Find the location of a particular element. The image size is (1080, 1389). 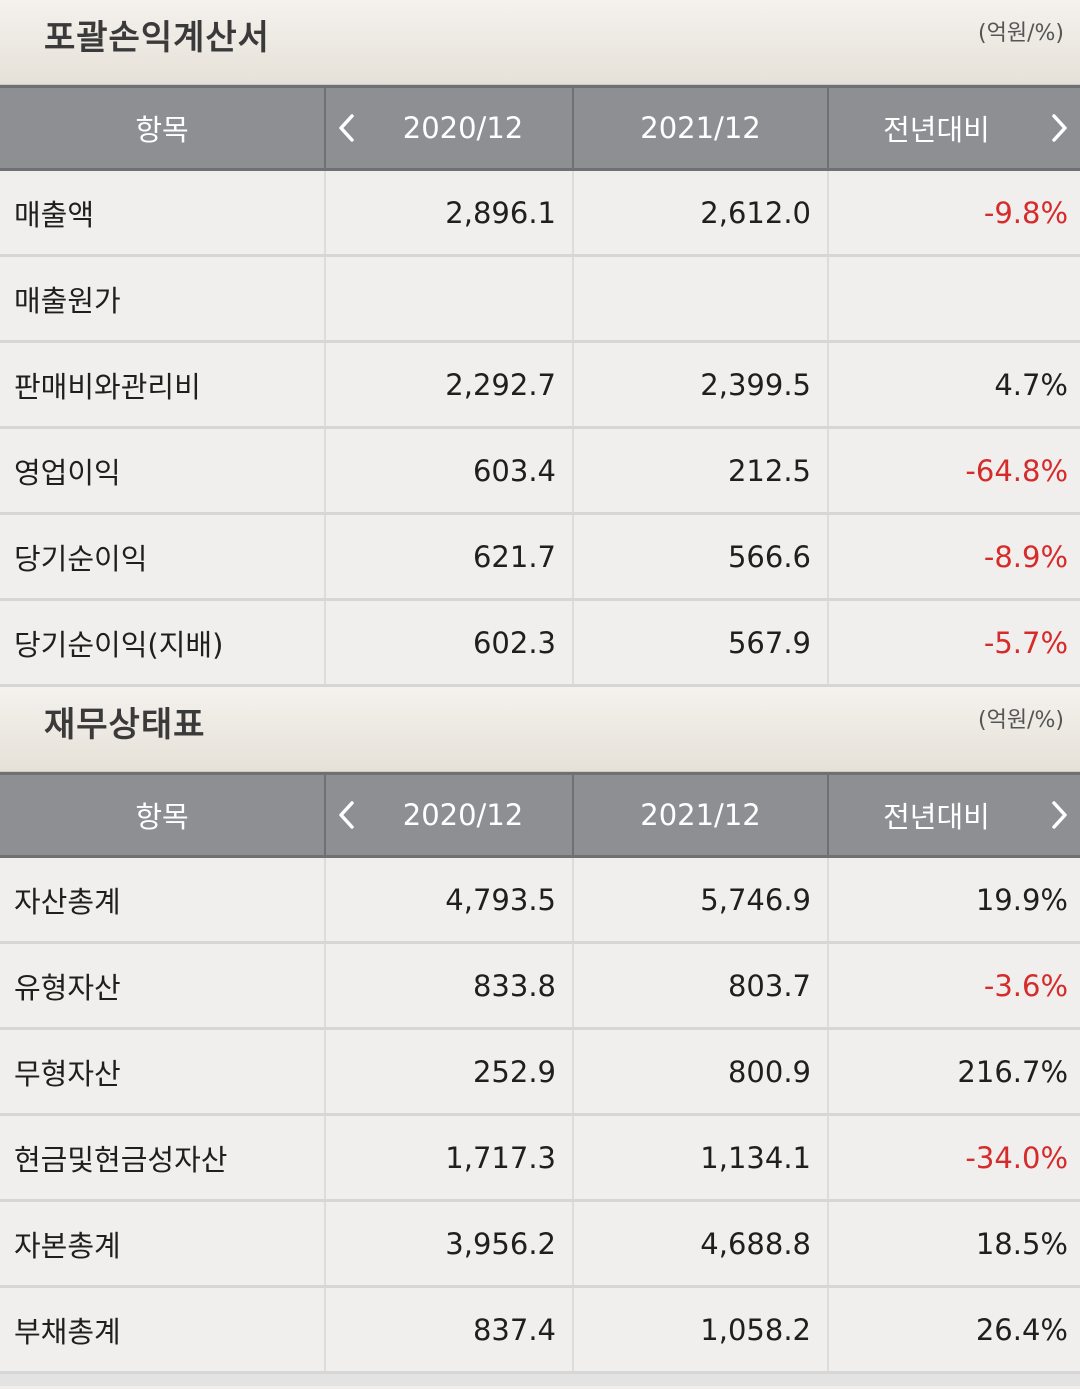

row-label: 매출원가 is located at coordinates (163, 299).